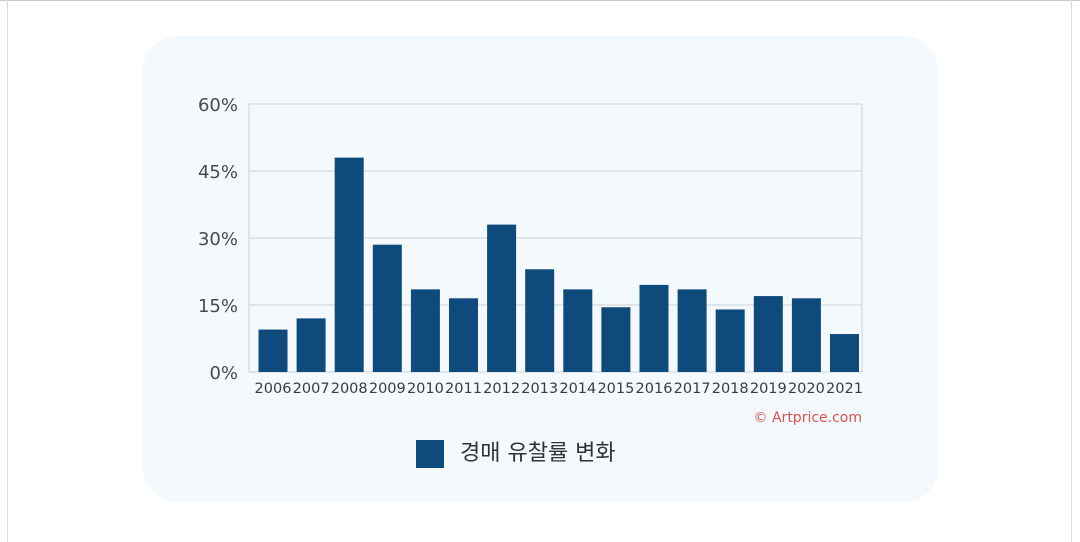 Image resolution: width=1080 pixels, height=542 pixels. I want to click on x-tick-label: 2019, so click(768, 389).